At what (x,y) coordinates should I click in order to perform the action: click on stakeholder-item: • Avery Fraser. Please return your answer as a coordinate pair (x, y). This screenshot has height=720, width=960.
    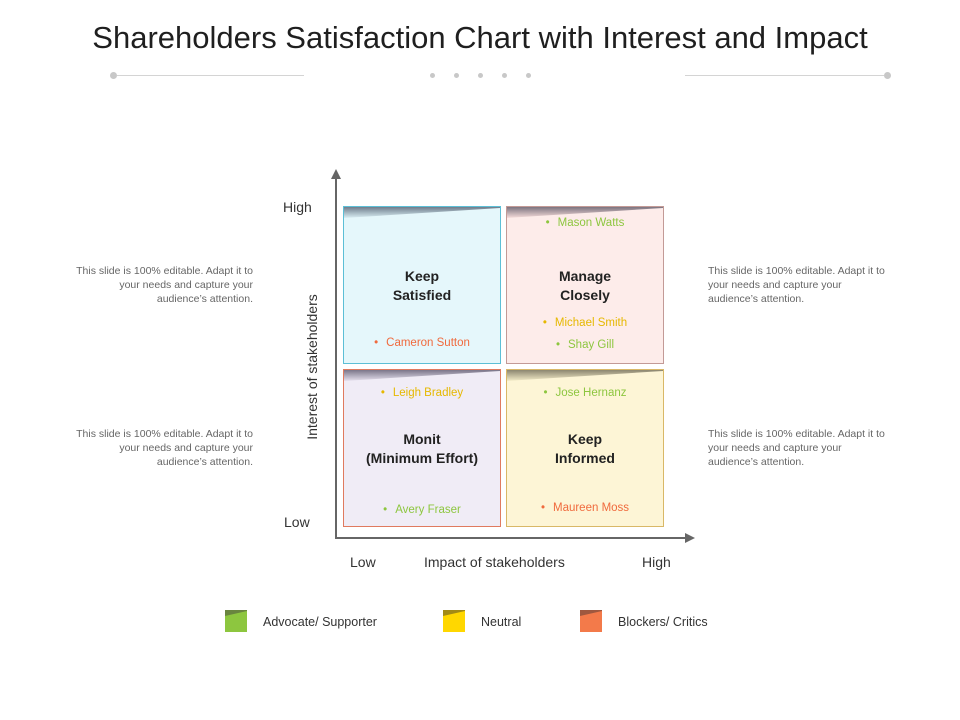
    Looking at the image, I should click on (422, 510).